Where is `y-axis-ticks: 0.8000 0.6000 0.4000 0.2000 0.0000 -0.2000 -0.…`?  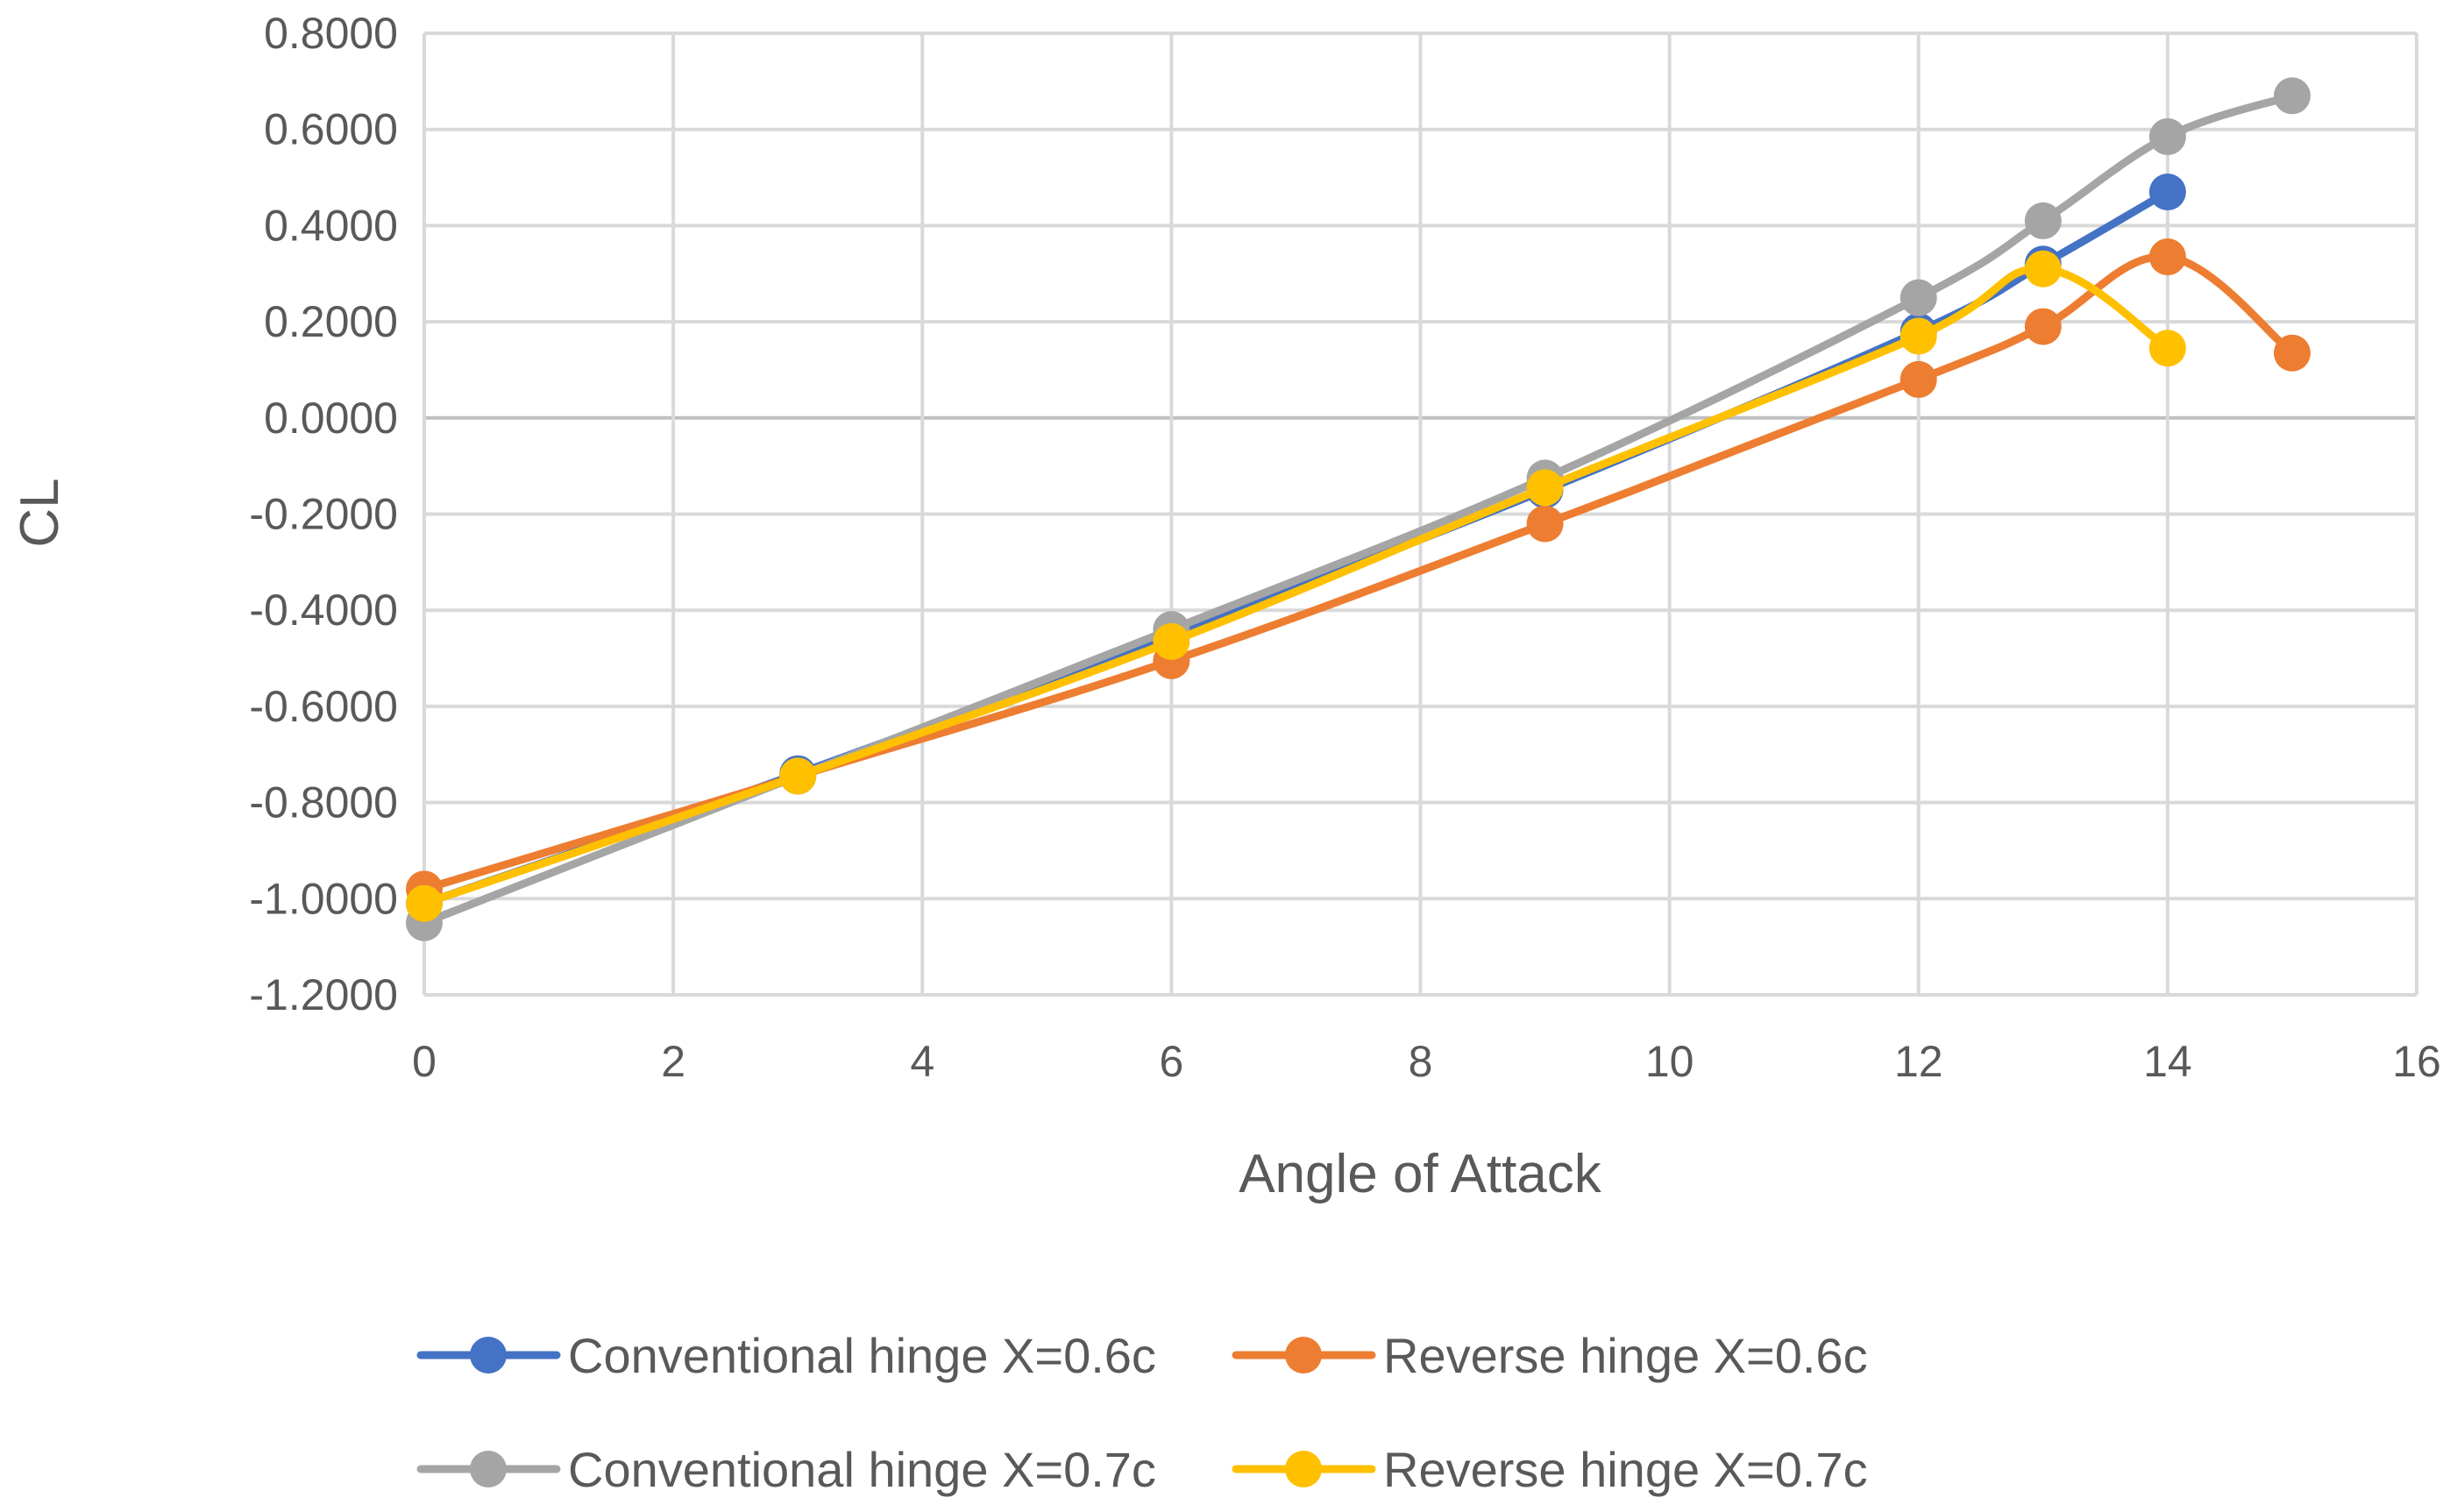 y-axis-ticks: 0.8000 0.6000 0.4000 0.2000 0.0000 -0.2000 -0.… is located at coordinates (323, 514).